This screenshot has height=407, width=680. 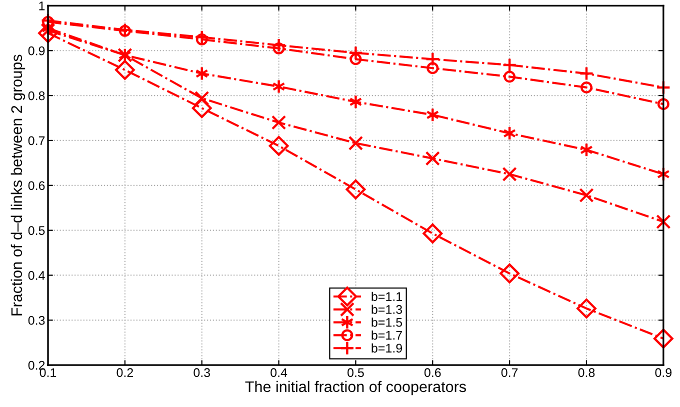 What do you see at coordinates (36, 141) in the screenshot?
I see `y-tick-label: 0.7` at bounding box center [36, 141].